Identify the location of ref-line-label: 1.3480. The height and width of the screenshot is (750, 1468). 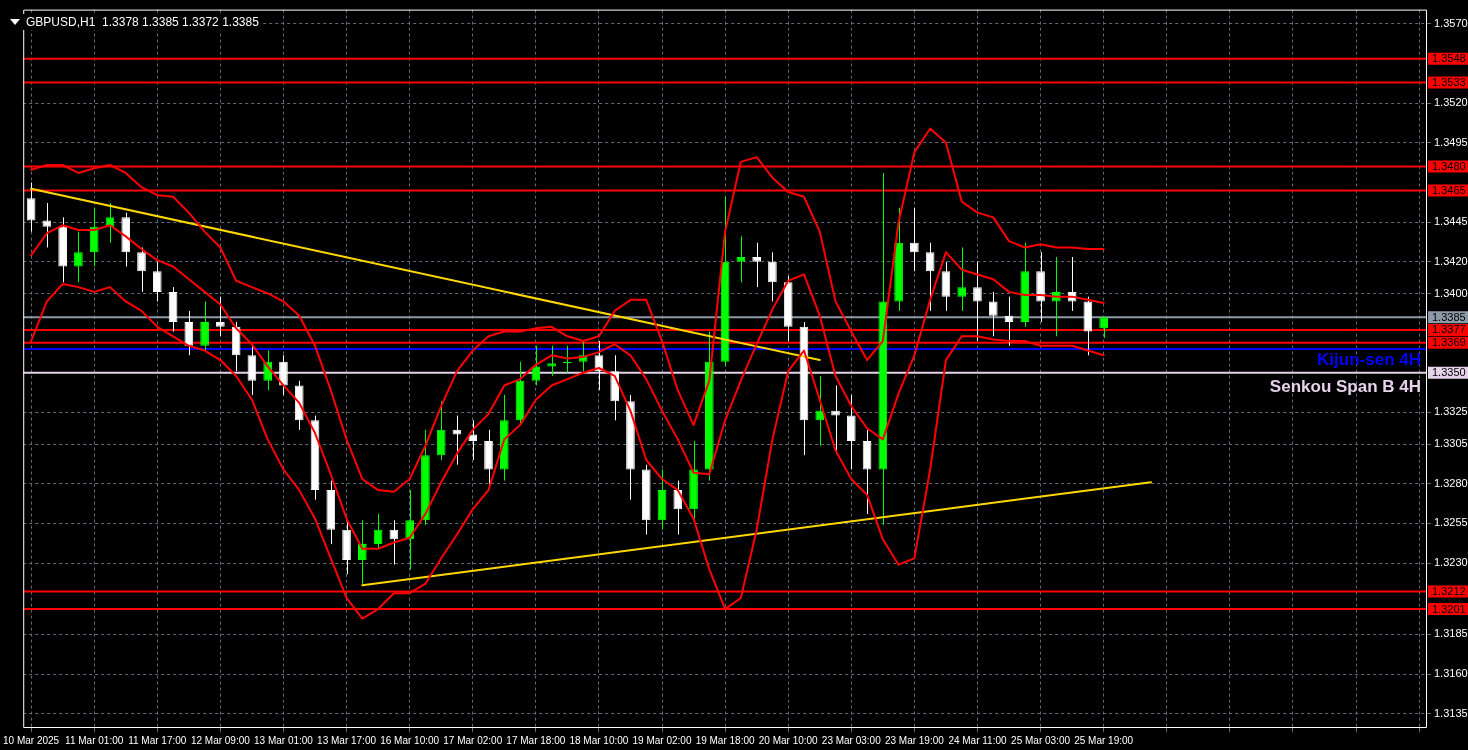
(1449, 166).